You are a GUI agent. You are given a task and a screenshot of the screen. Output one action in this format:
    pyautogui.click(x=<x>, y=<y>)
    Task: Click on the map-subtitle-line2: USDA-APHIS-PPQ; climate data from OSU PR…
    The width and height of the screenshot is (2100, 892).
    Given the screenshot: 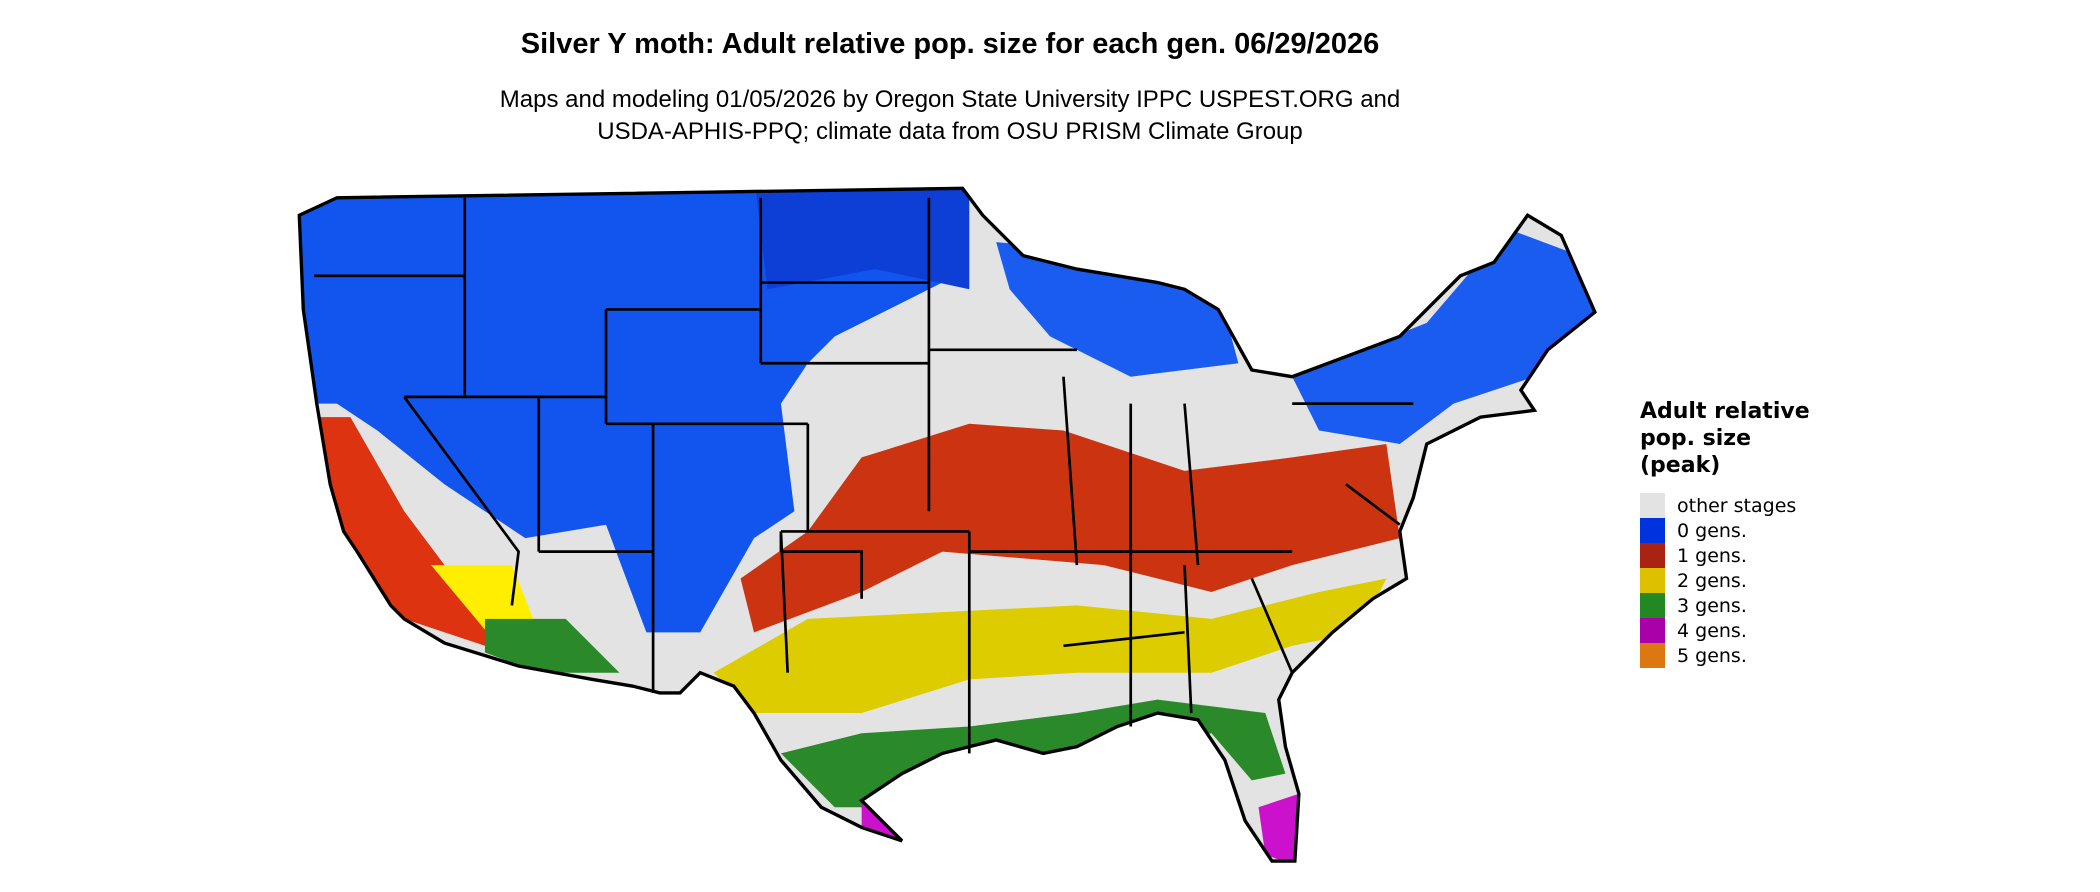 What is the action you would take?
    pyautogui.click(x=950, y=131)
    